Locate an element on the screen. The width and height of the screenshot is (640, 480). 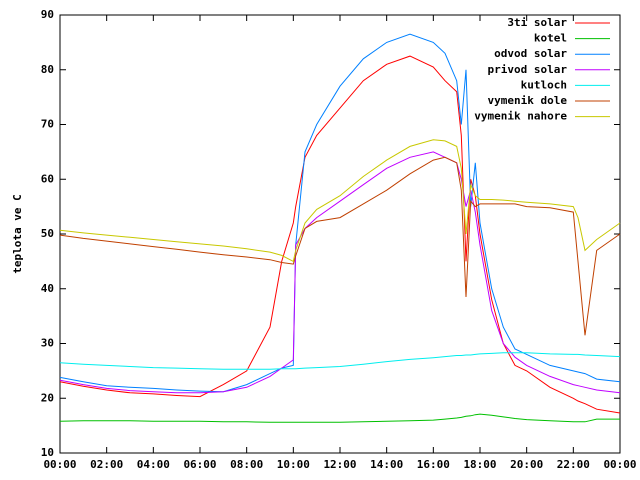
y-tick-label: 70 is located at coordinates (47, 124).